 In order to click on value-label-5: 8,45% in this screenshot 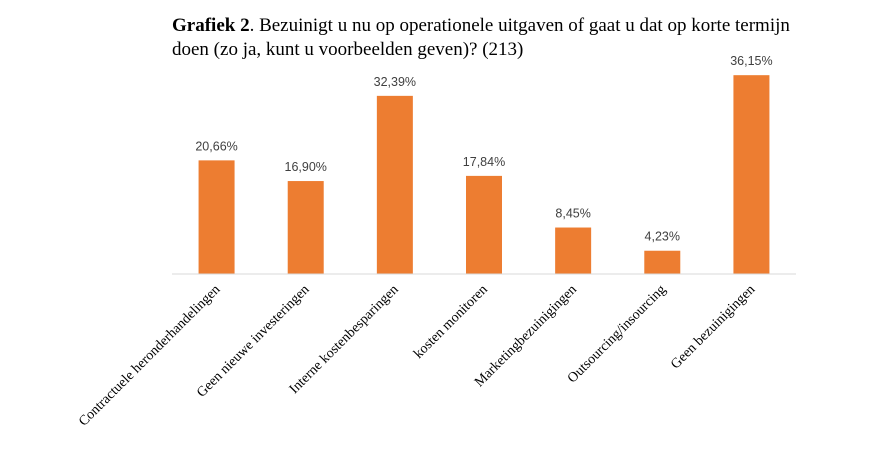, I will do `click(572, 214)`.